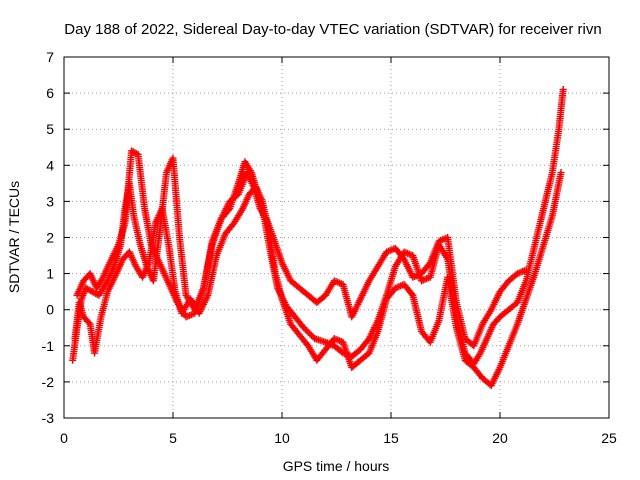 The image size is (640, 480). I want to click on x-tick-label: 15, so click(391, 438).